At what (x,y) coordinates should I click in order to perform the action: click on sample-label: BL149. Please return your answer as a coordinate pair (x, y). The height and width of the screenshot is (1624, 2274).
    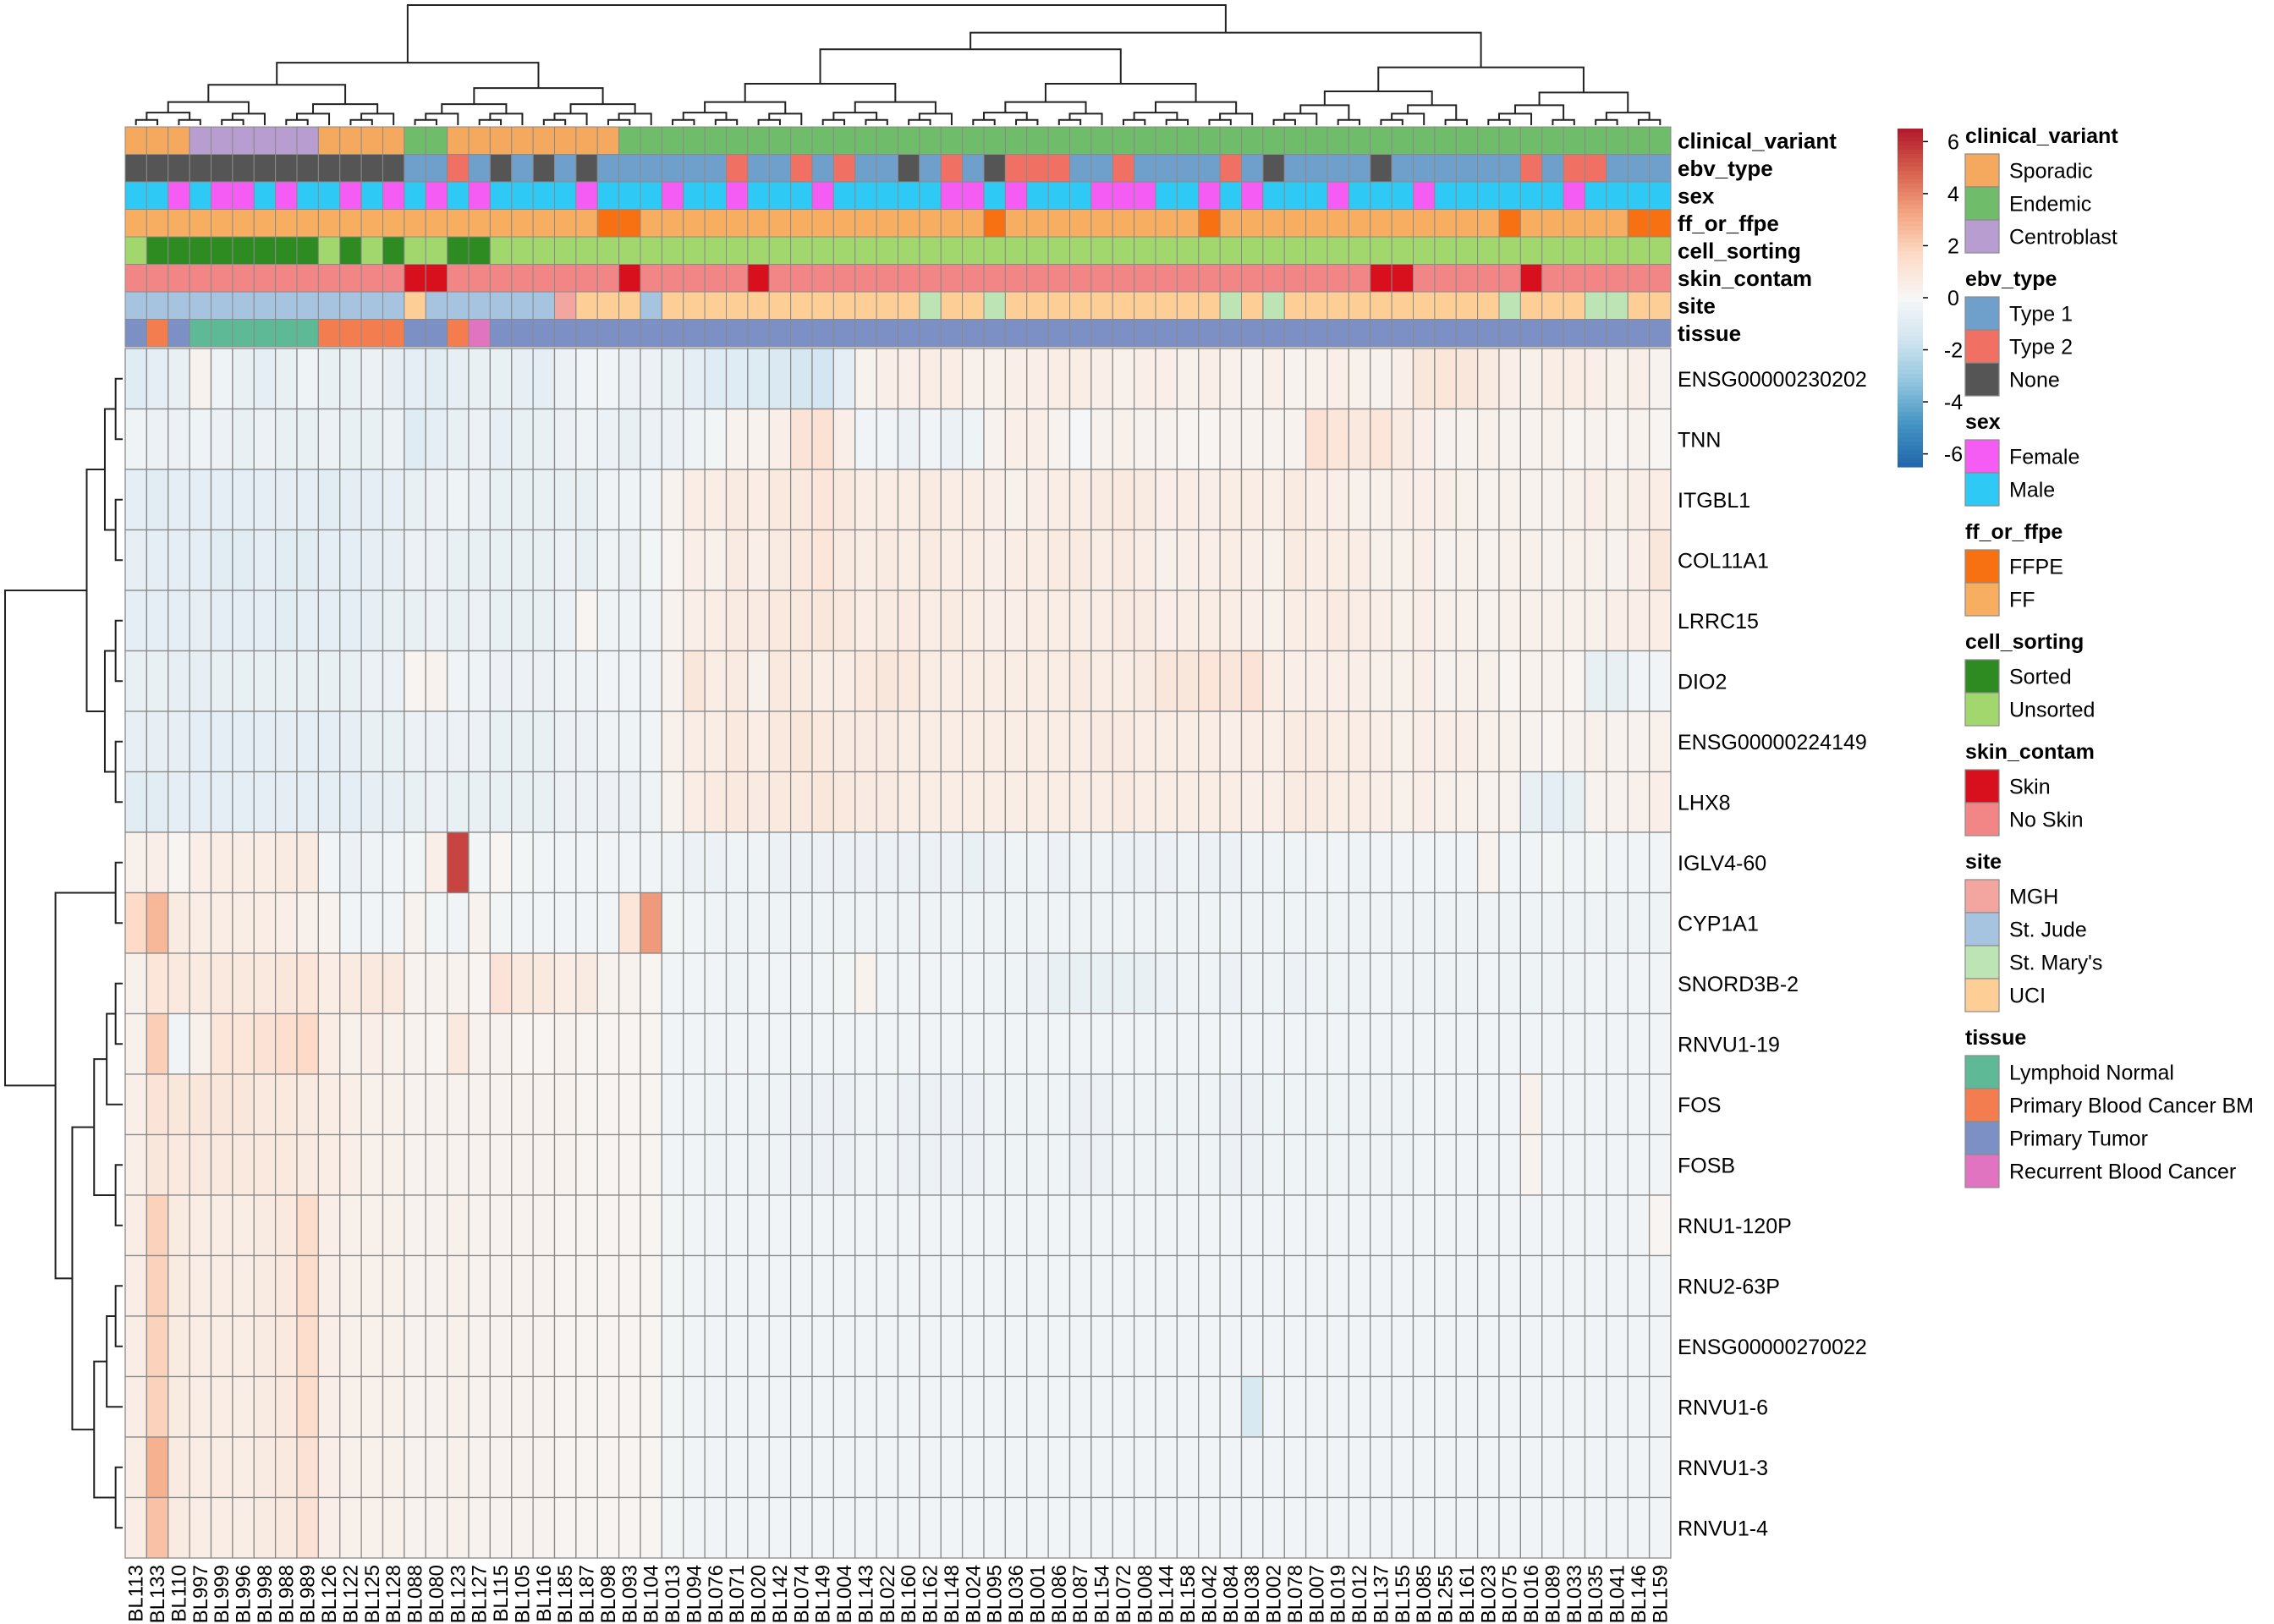
    Looking at the image, I should click on (823, 1594).